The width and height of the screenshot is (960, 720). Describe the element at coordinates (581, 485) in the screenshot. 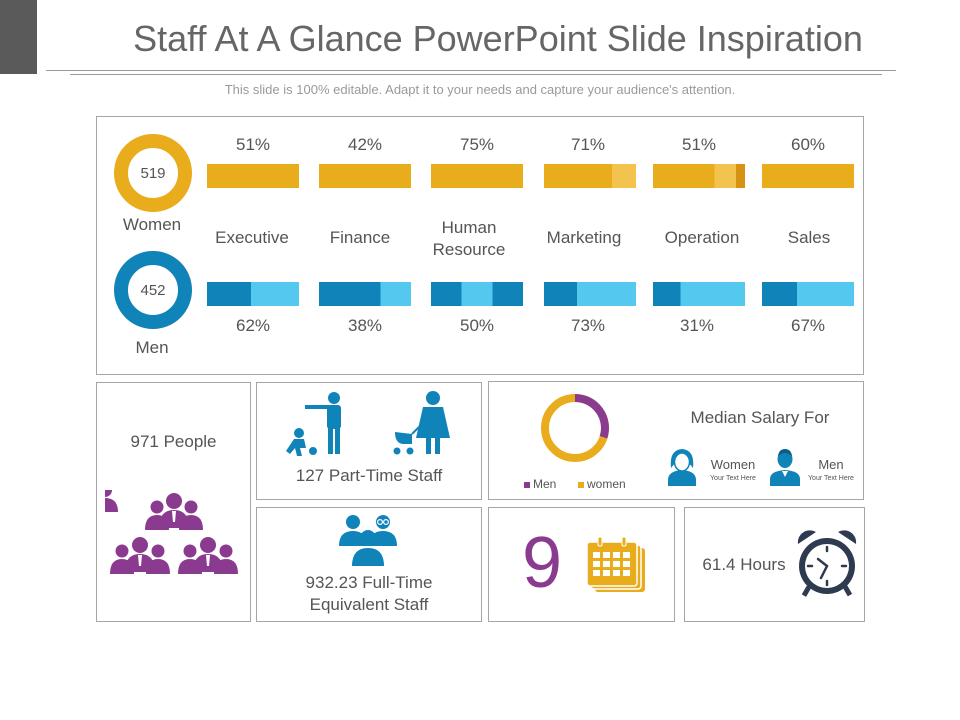

I see `legend-women-swatch` at that location.